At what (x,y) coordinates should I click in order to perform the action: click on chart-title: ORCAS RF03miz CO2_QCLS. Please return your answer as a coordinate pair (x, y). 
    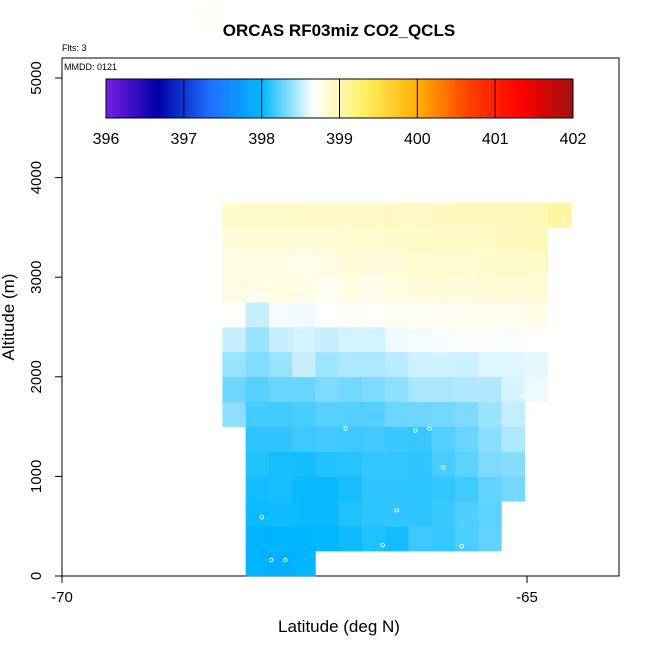
    Looking at the image, I should click on (339, 30).